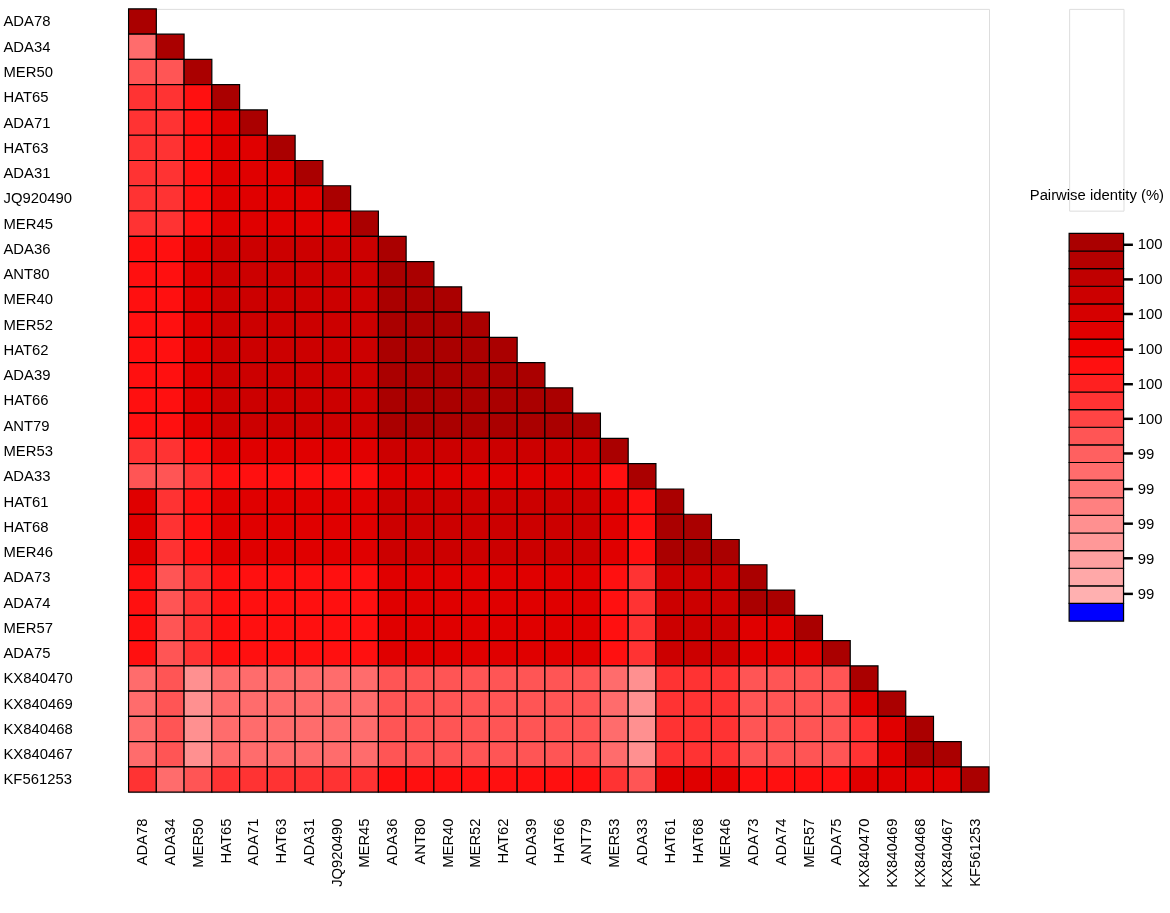  What do you see at coordinates (26, 274) in the screenshot?
I see `y-tick-label: ANT80` at bounding box center [26, 274].